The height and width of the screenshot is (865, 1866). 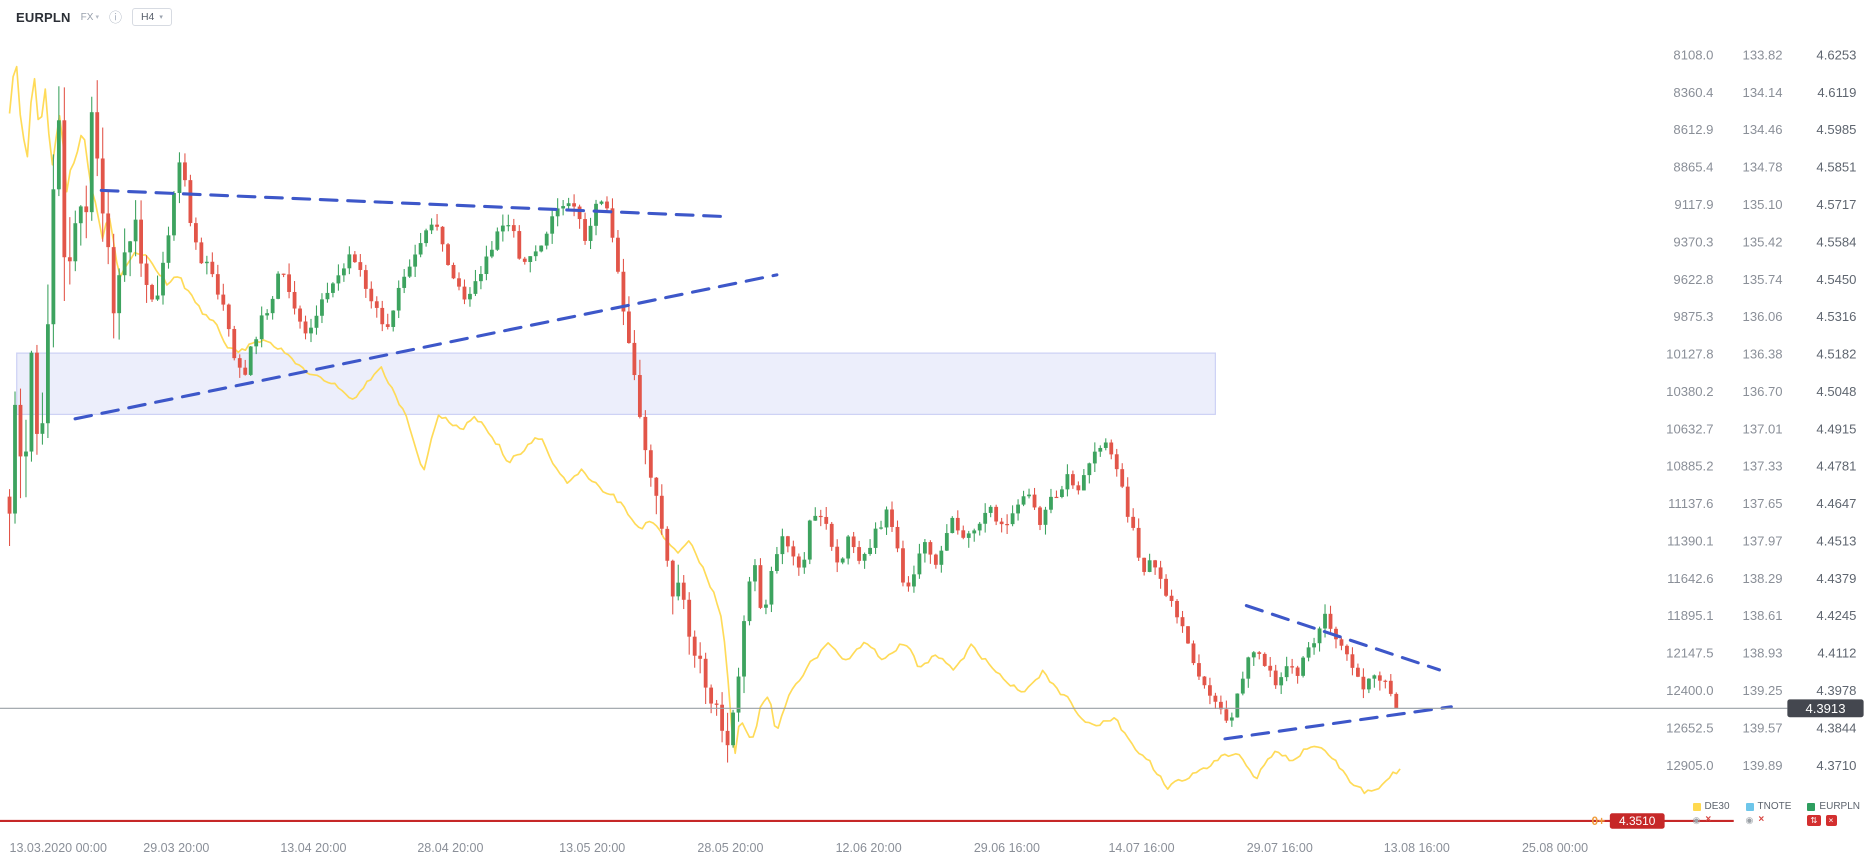 I want to click on axis-tick-label: 137.65, so click(x=1763, y=503).